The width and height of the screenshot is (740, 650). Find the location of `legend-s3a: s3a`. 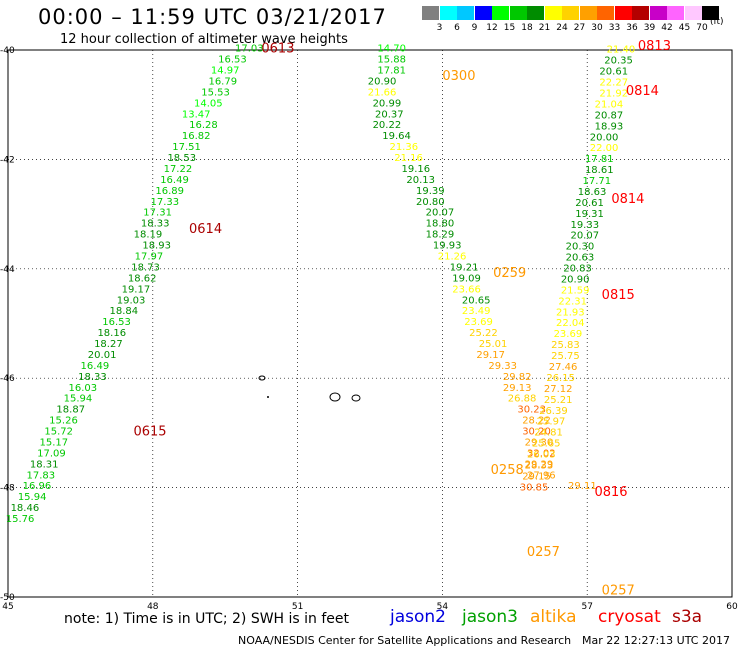

legend-s3a: s3a is located at coordinates (687, 617).